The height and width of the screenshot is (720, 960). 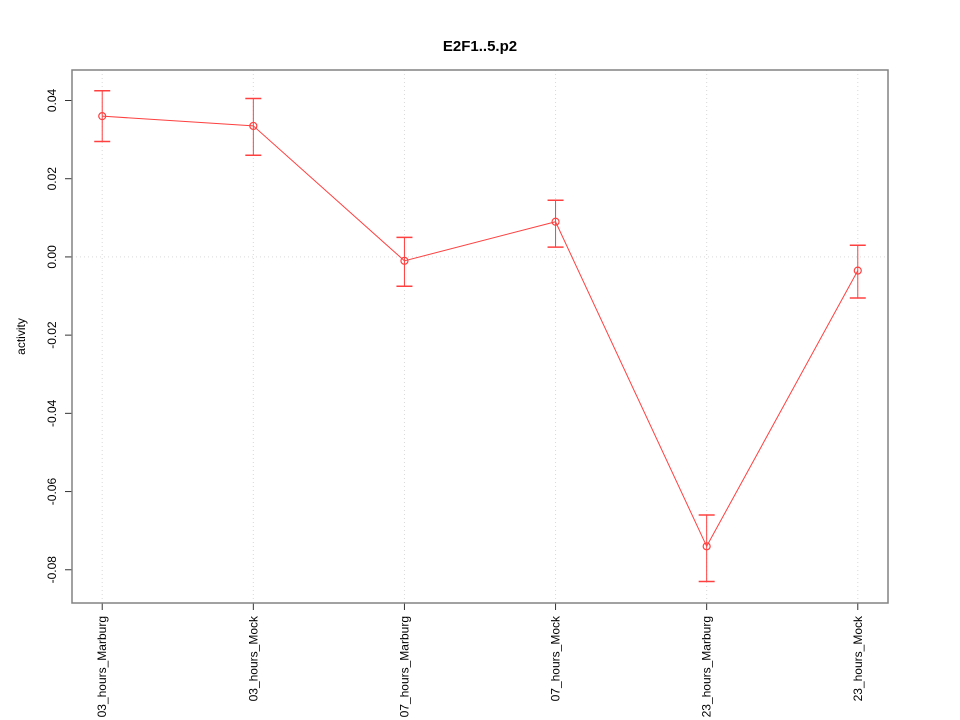 I want to click on y-tick-label: 0.02, so click(x=52, y=179).